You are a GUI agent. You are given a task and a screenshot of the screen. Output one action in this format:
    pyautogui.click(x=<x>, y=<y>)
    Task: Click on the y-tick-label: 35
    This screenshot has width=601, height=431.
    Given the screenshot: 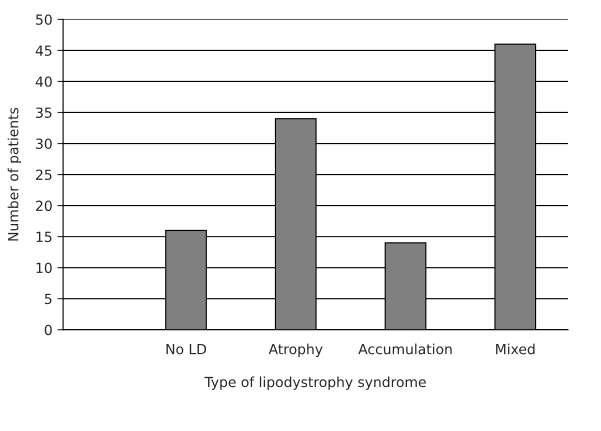 What is the action you would take?
    pyautogui.click(x=44, y=112)
    